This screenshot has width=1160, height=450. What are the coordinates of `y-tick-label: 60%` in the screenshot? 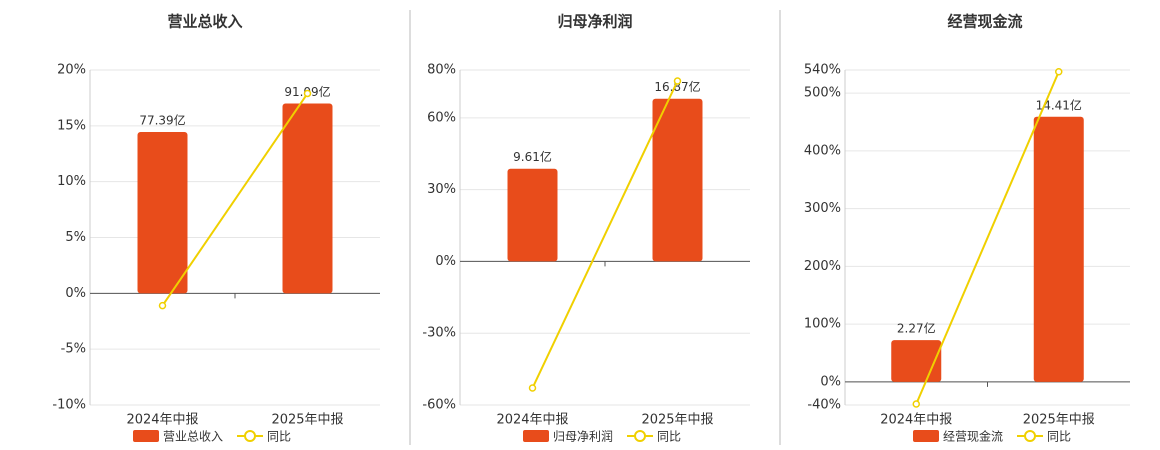 It's located at (441, 117).